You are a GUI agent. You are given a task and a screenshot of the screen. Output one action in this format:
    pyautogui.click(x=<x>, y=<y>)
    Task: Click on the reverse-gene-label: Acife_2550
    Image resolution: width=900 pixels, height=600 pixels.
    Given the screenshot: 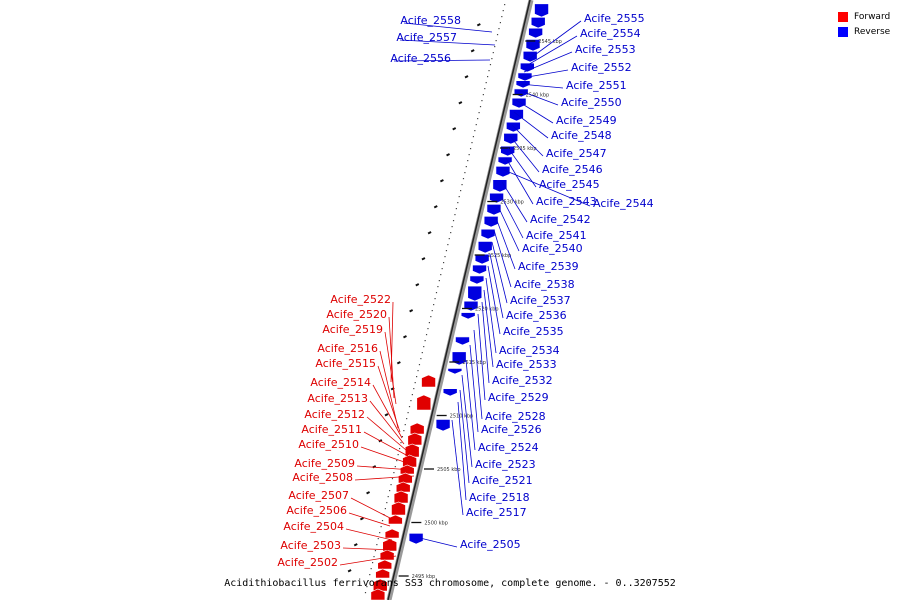 What is the action you would take?
    pyautogui.click(x=591, y=102)
    